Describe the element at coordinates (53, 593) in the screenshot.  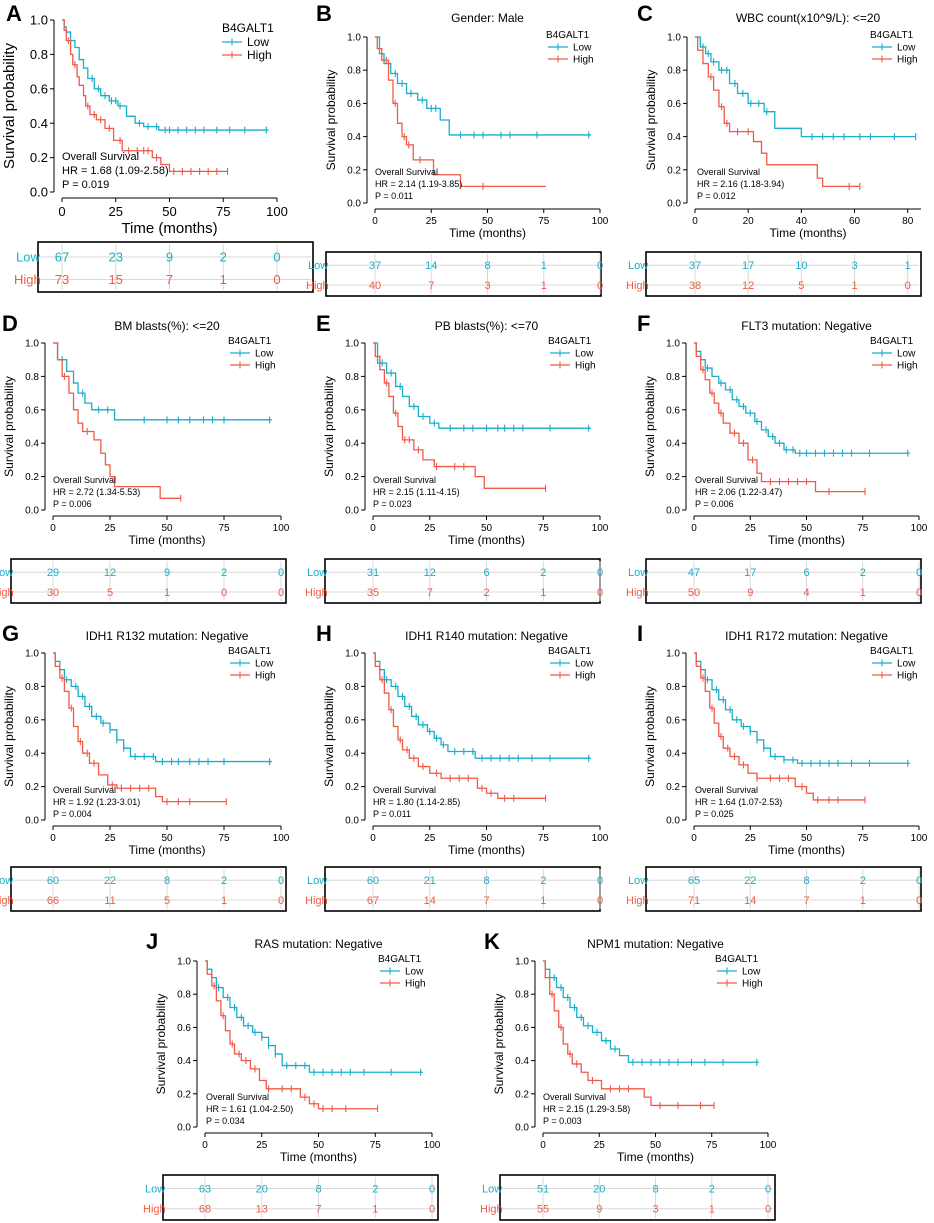
I see `risk-value-high: 30` at that location.